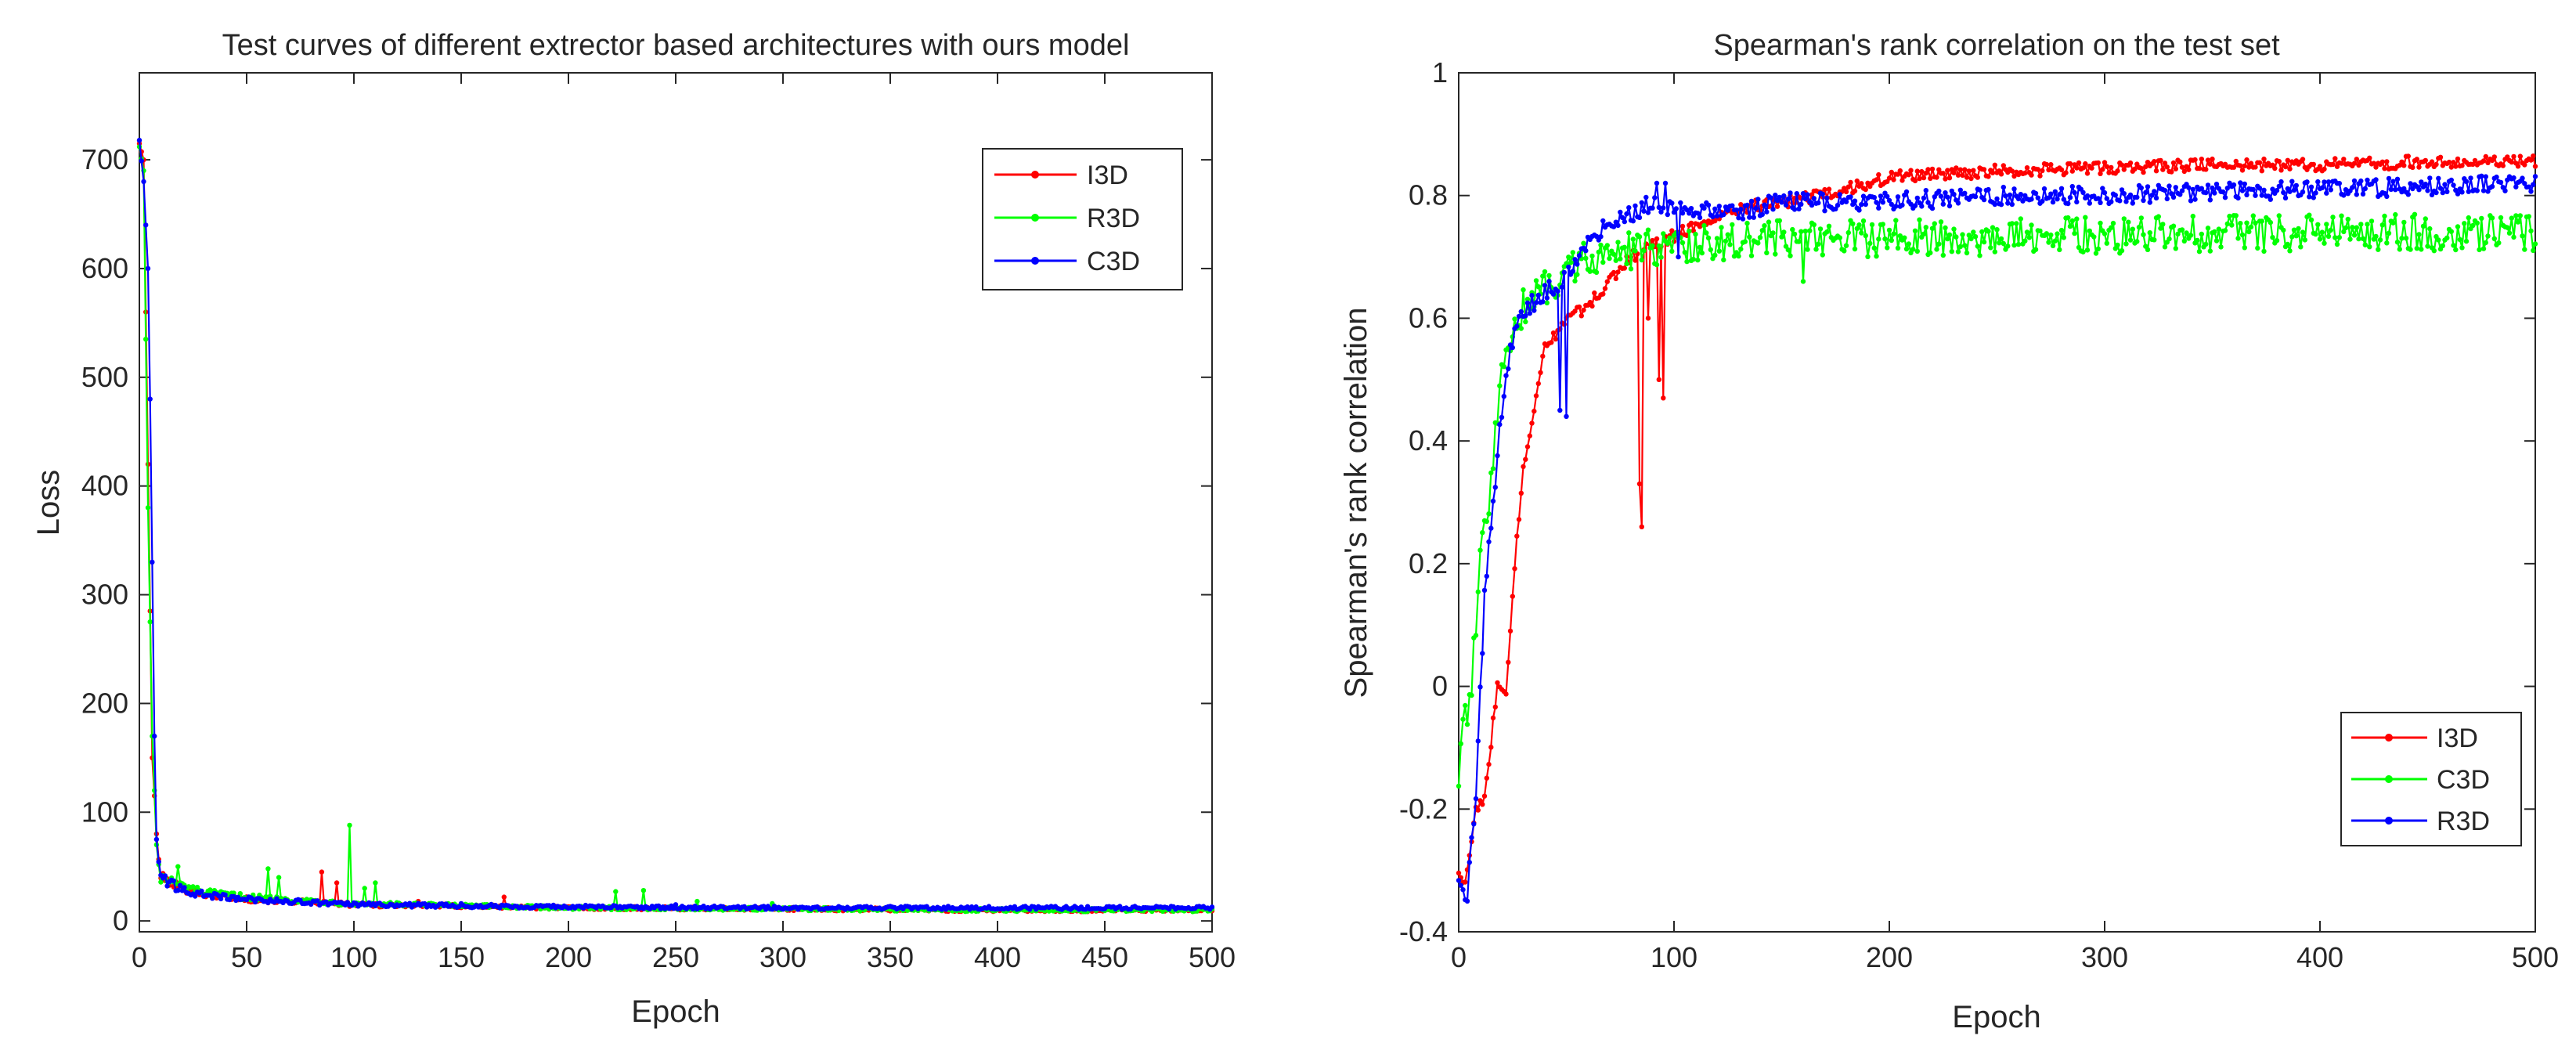 The image size is (2576, 1061). What do you see at coordinates (1067, 218) in the screenshot?
I see `loss-legend-item-r3d: R3D` at bounding box center [1067, 218].